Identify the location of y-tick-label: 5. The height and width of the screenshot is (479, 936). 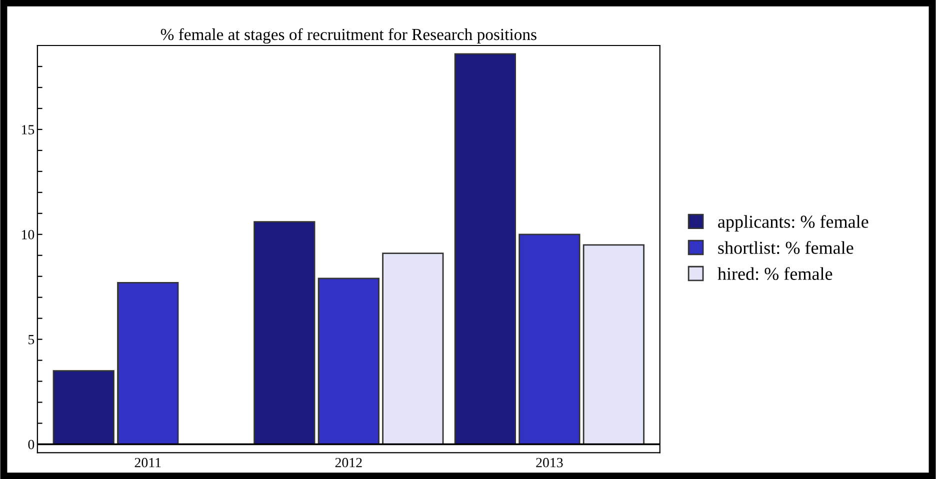
(31, 339).